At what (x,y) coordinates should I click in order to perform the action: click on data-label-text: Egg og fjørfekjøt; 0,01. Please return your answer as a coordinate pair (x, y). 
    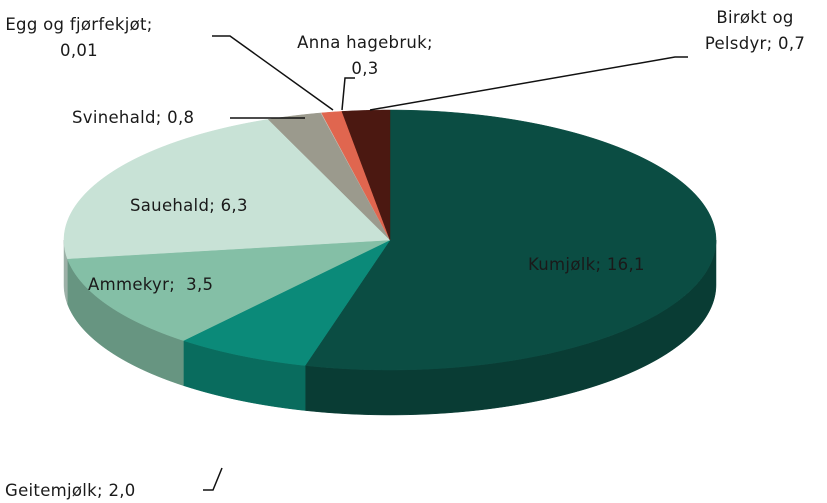
    Looking at the image, I should click on (79, 37).